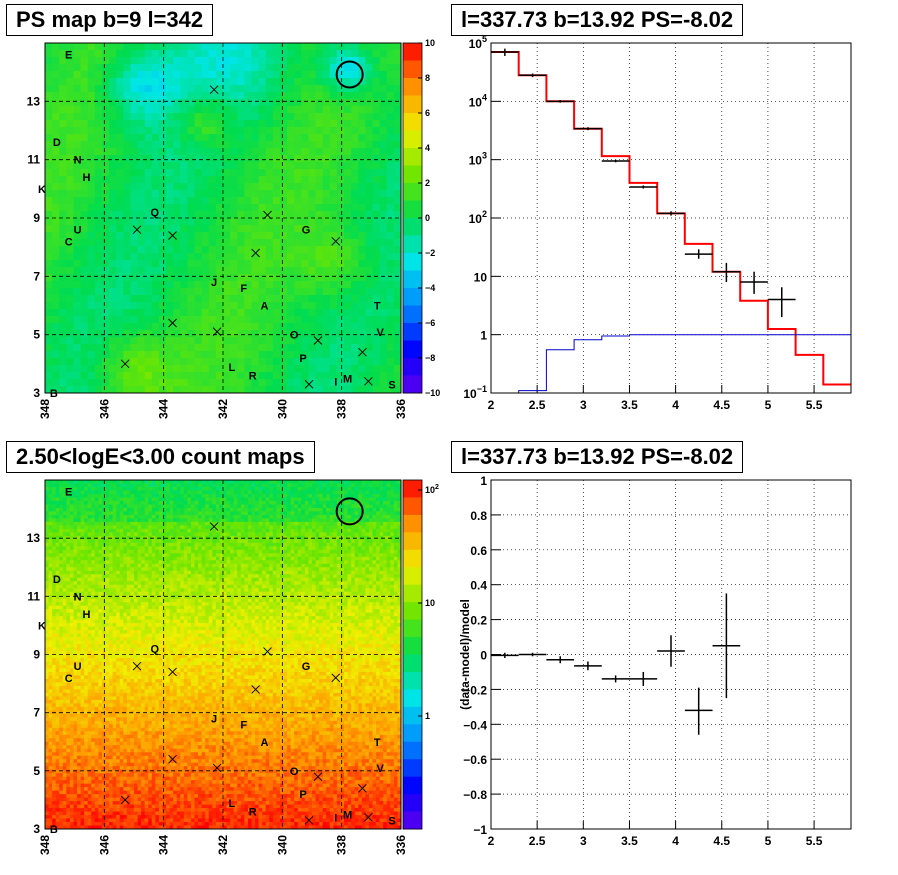  Describe the element at coordinates (427, 183) in the screenshot. I see `ps-map-colorbar-label: 2` at that location.